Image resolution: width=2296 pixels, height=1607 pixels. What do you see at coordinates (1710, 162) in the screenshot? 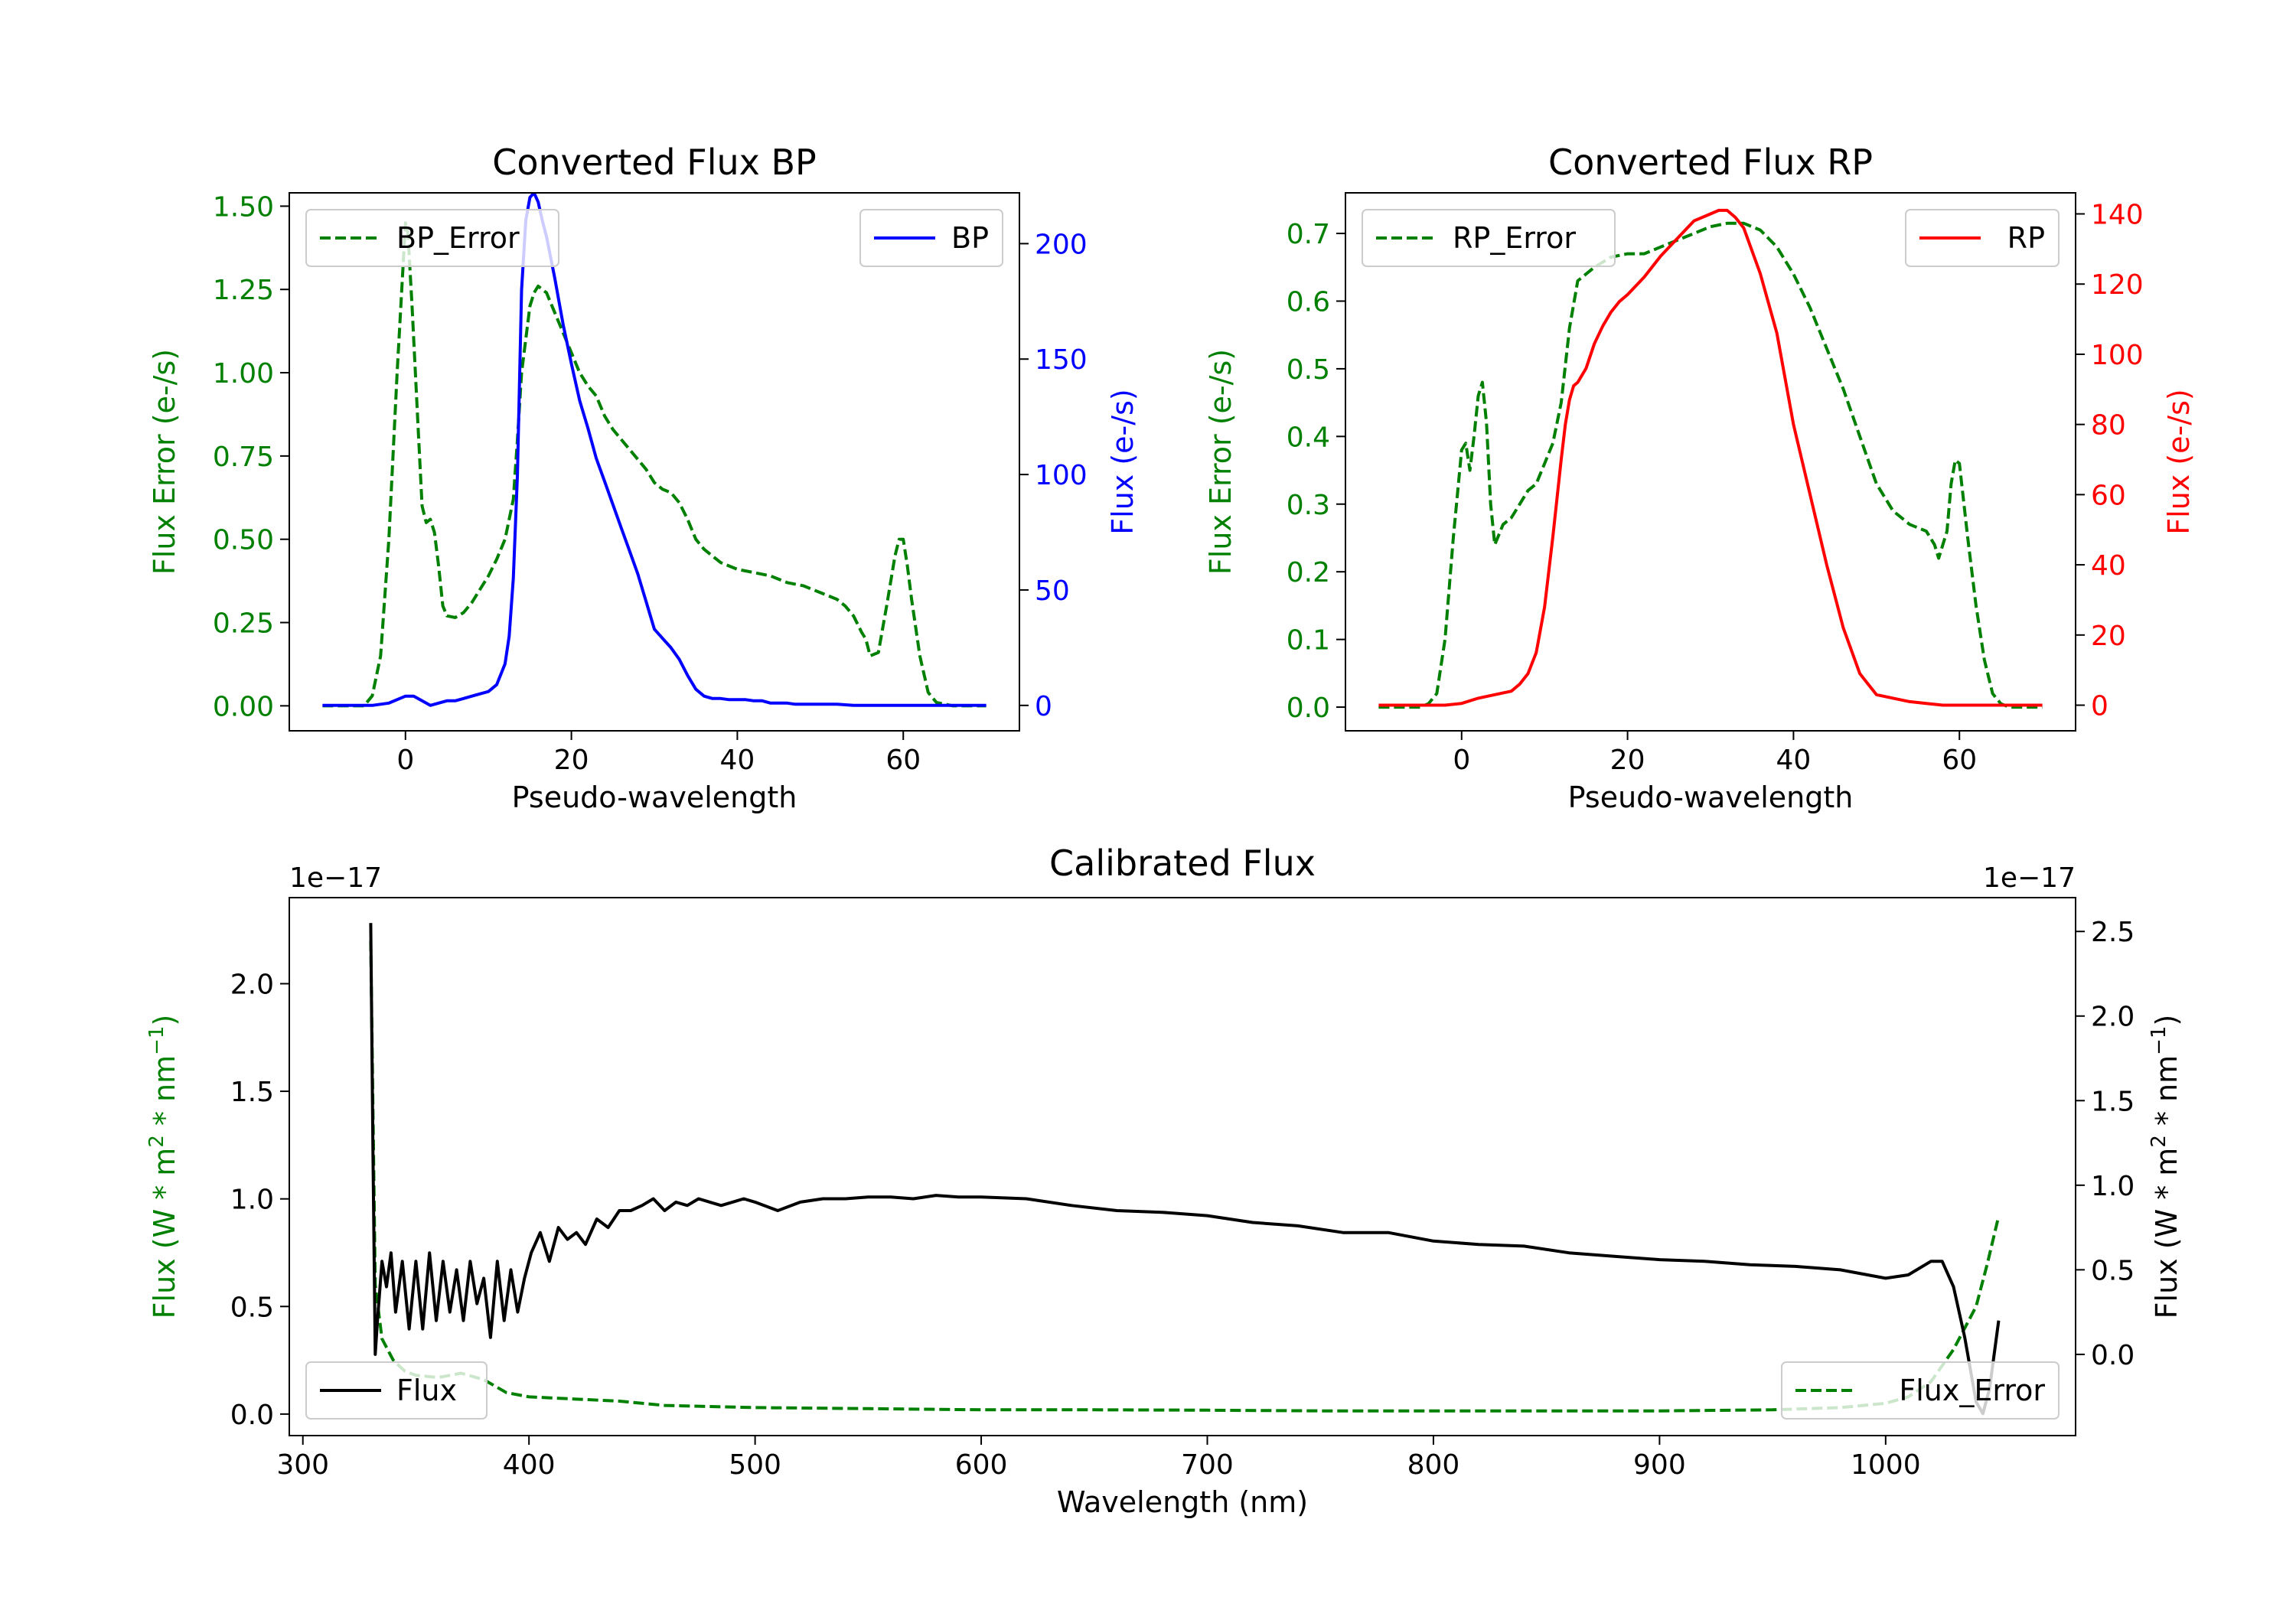
I see `chart-title: Converted Flux RP` at bounding box center [1710, 162].